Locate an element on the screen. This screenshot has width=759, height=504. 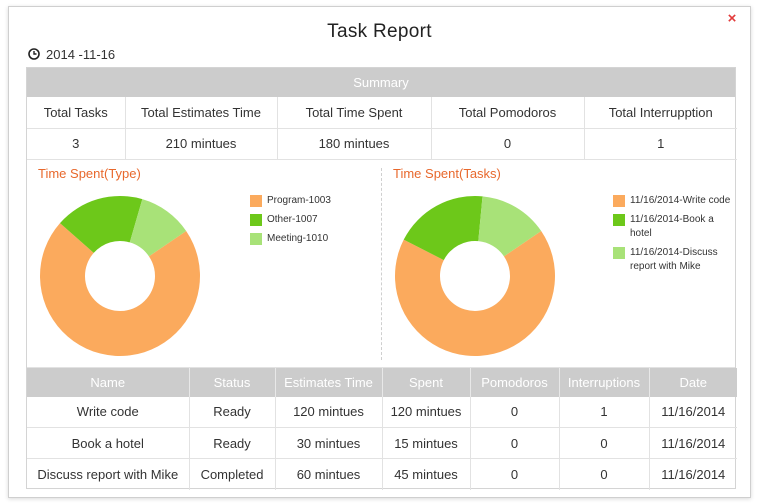
summary-value-row: 3 210 mintues 180 mintues 0 1 is located at coordinates (382, 144).